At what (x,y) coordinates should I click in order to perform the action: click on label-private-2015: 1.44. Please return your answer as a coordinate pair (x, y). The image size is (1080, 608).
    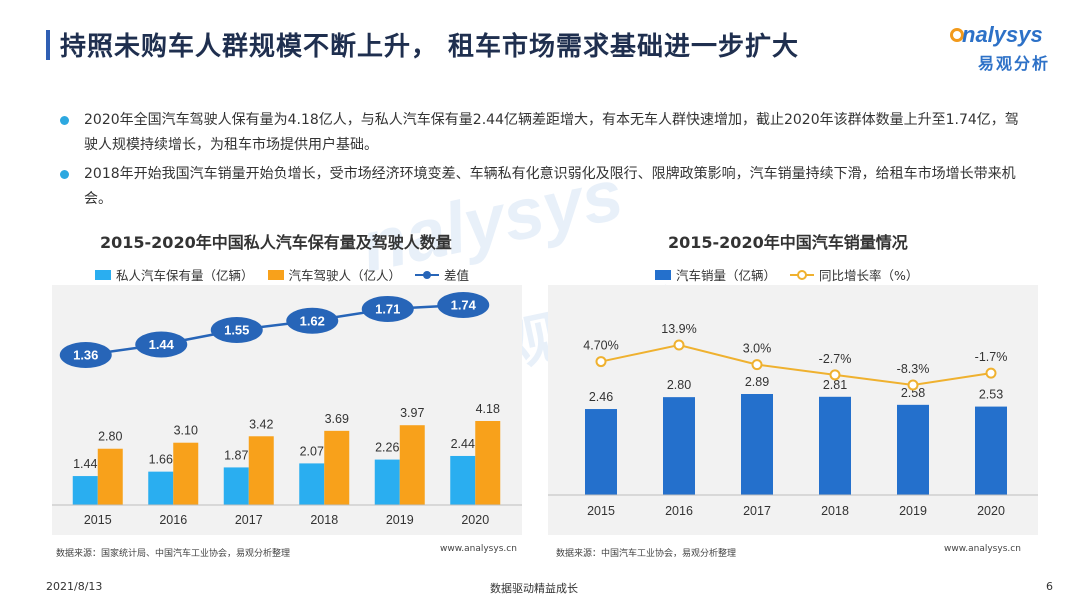
    Looking at the image, I should click on (85, 464).